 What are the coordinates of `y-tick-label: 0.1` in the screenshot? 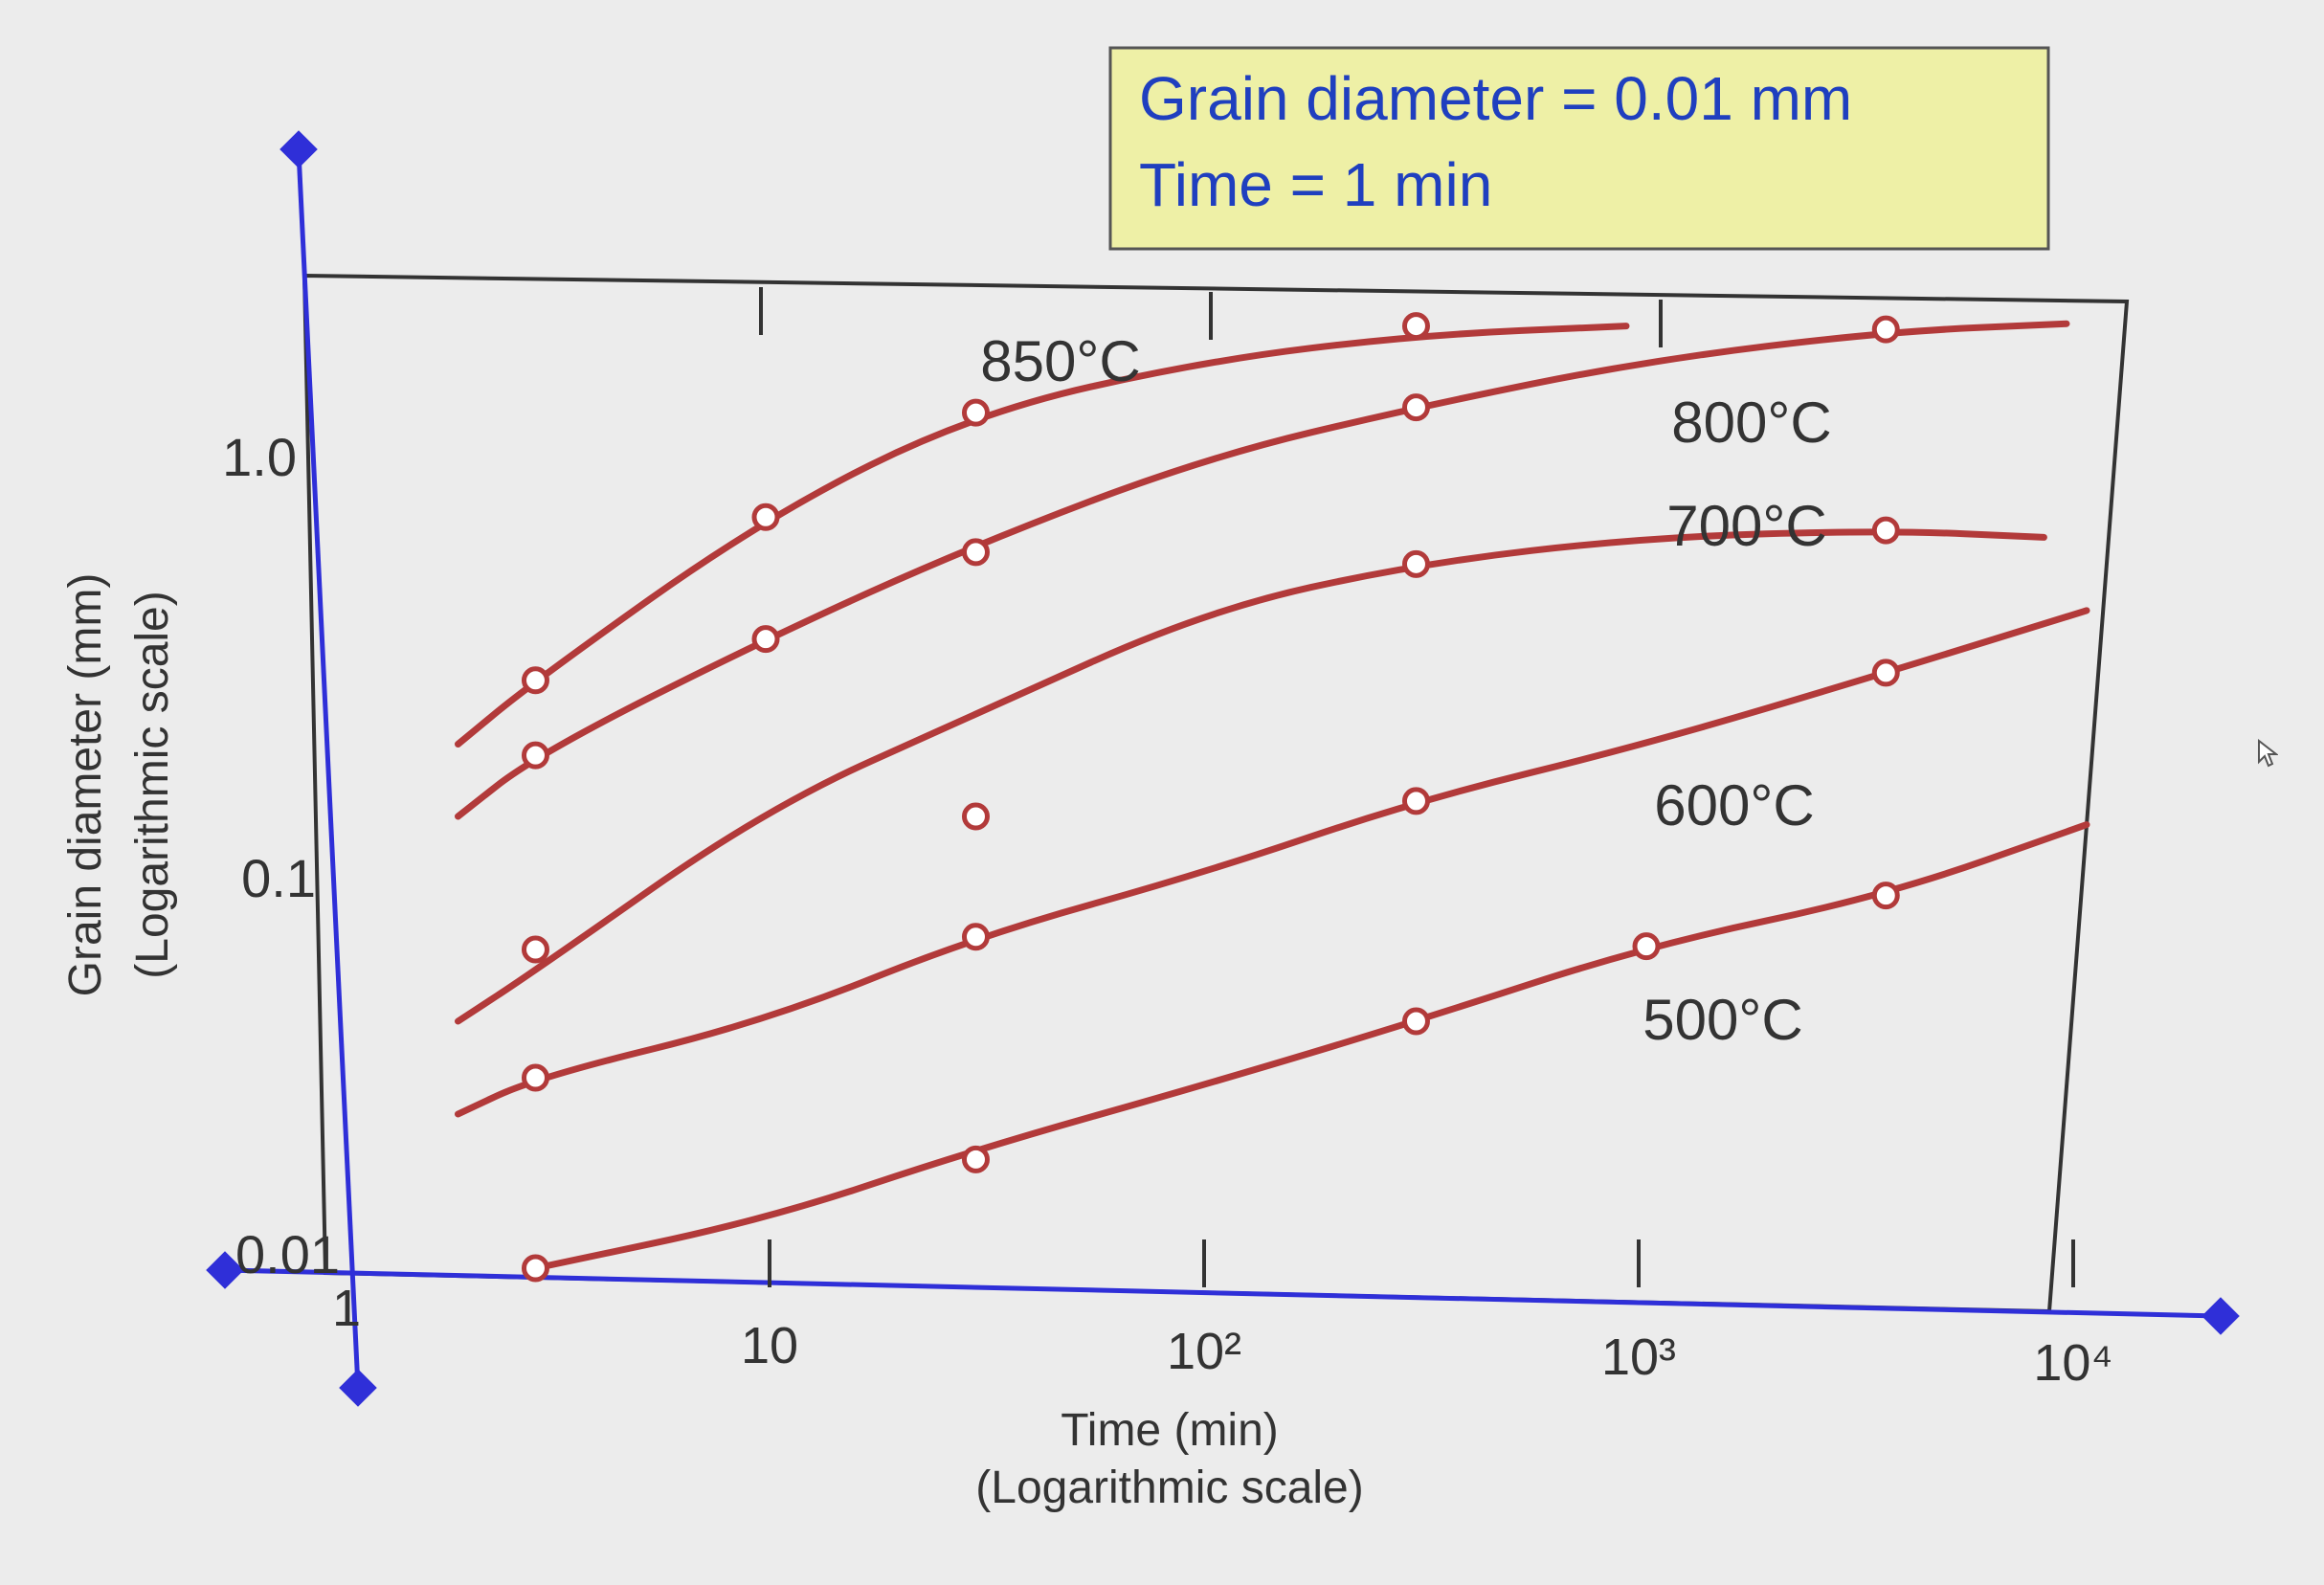 It's located at (278, 878).